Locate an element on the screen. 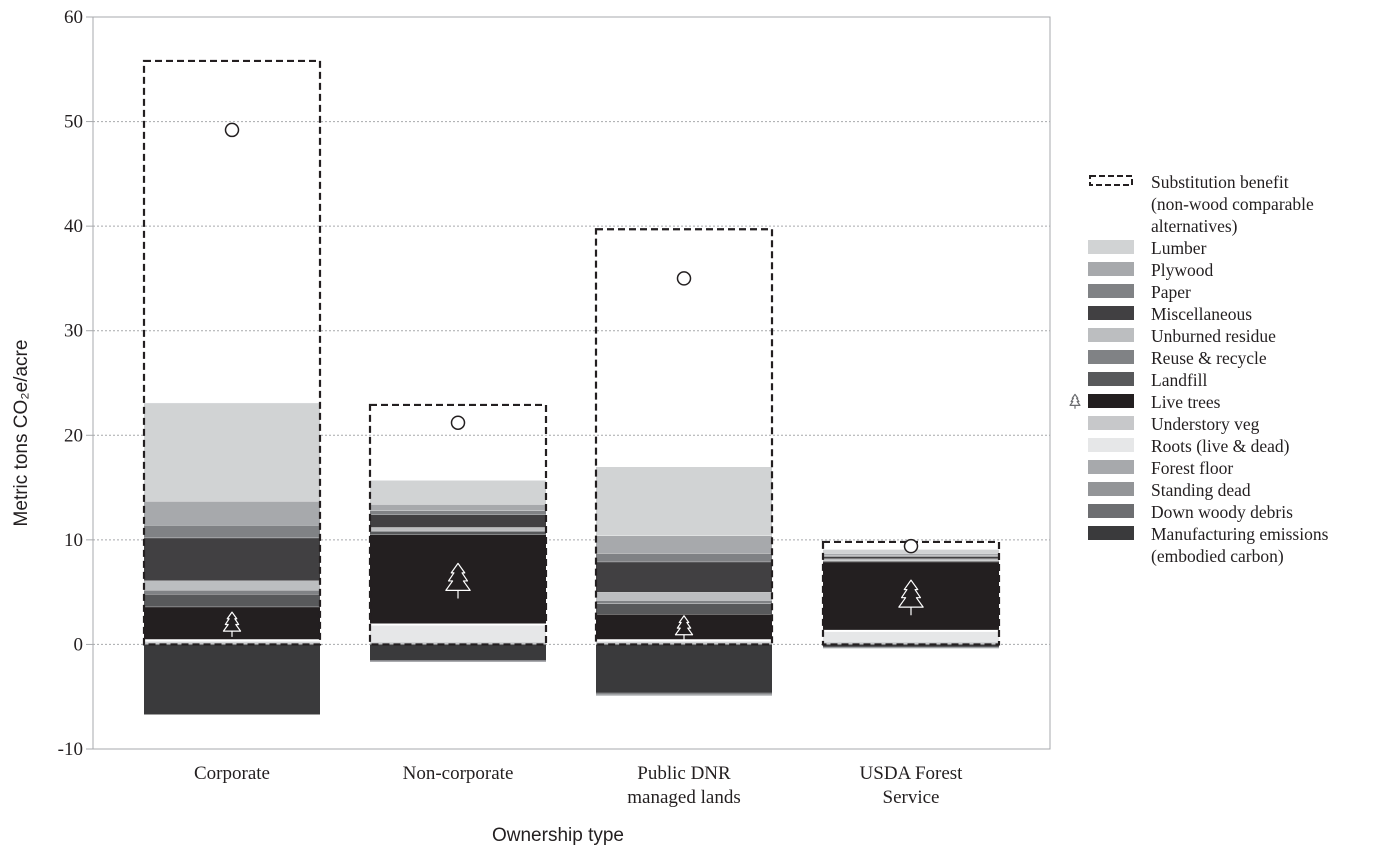  legend-label: Down woody debris is located at coordinates (1222, 512).